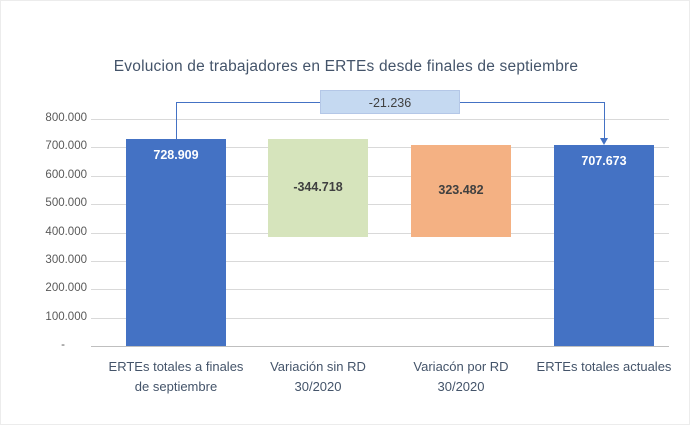 The height and width of the screenshot is (425, 690). I want to click on bar-value-label: 728.909, so click(176, 155).